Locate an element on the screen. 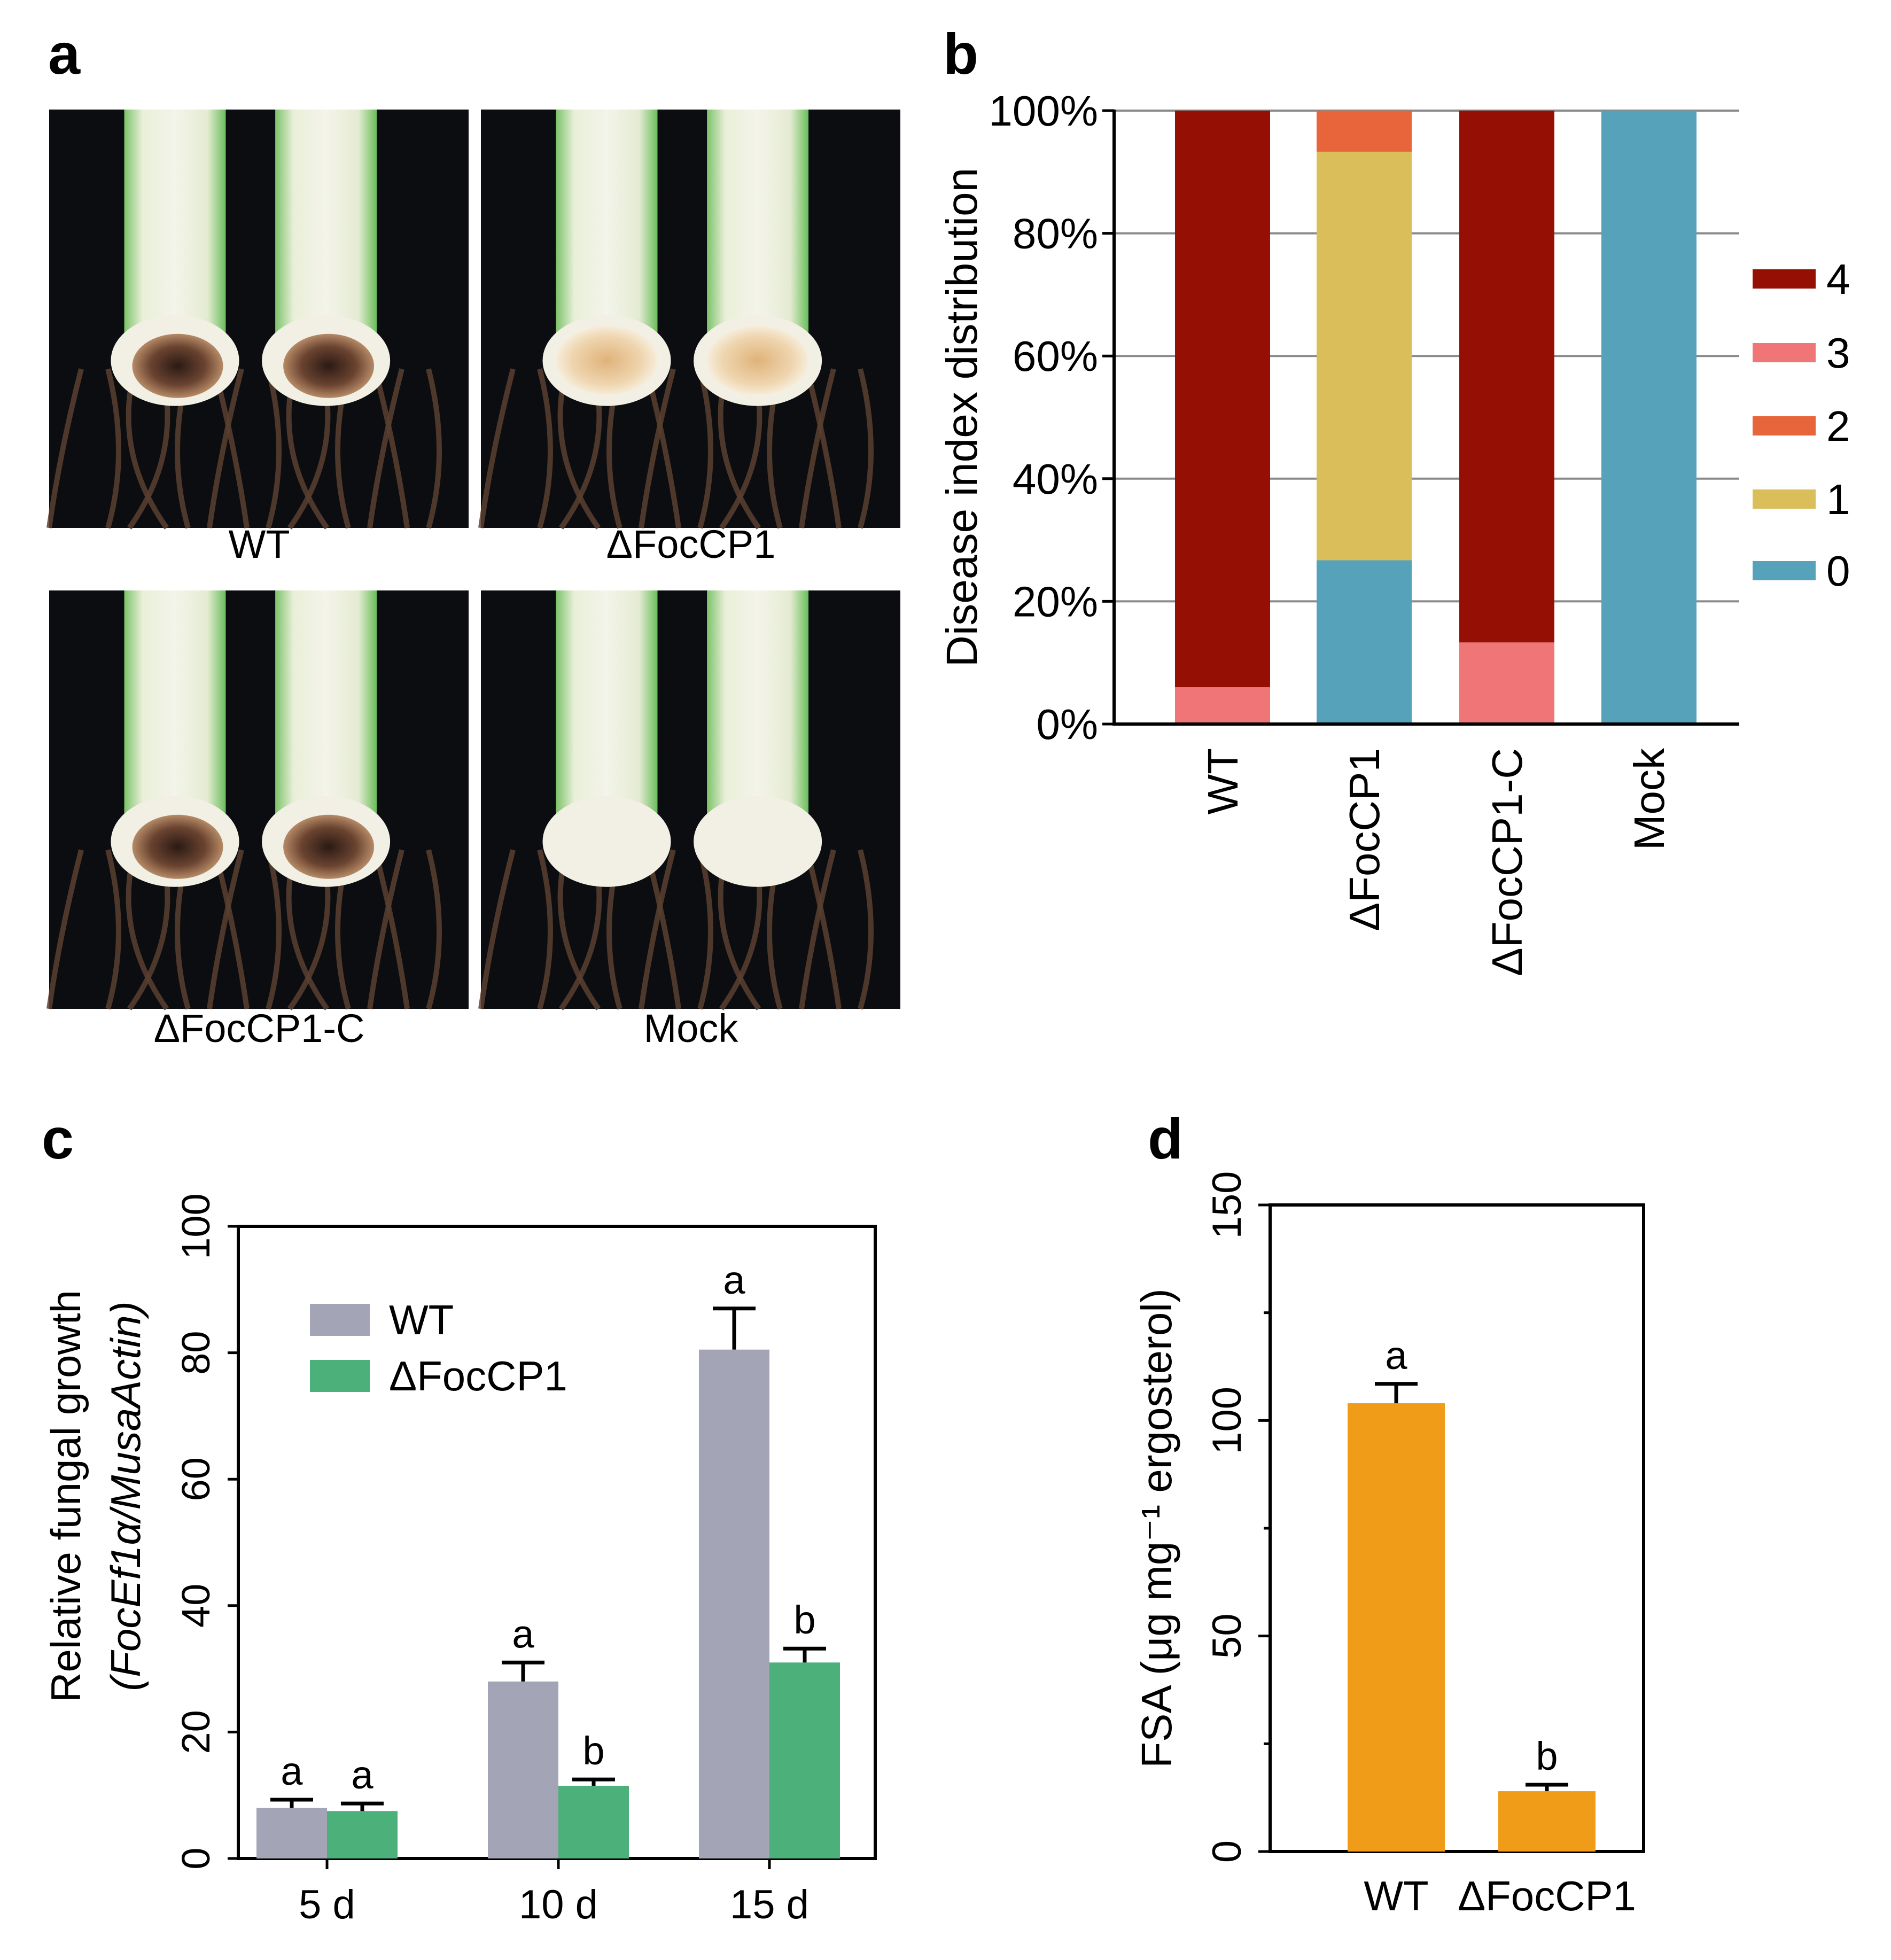 Image resolution: width=1891 pixels, height=1960 pixels. x-tick-label: ΔFocCP1-C is located at coordinates (1507, 862).